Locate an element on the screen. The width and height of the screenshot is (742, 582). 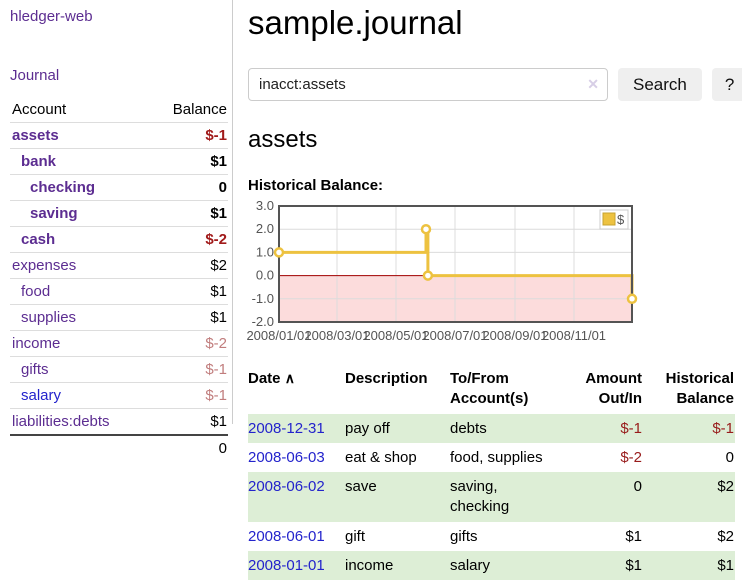
account-balance: $2 is located at coordinates (188, 265).